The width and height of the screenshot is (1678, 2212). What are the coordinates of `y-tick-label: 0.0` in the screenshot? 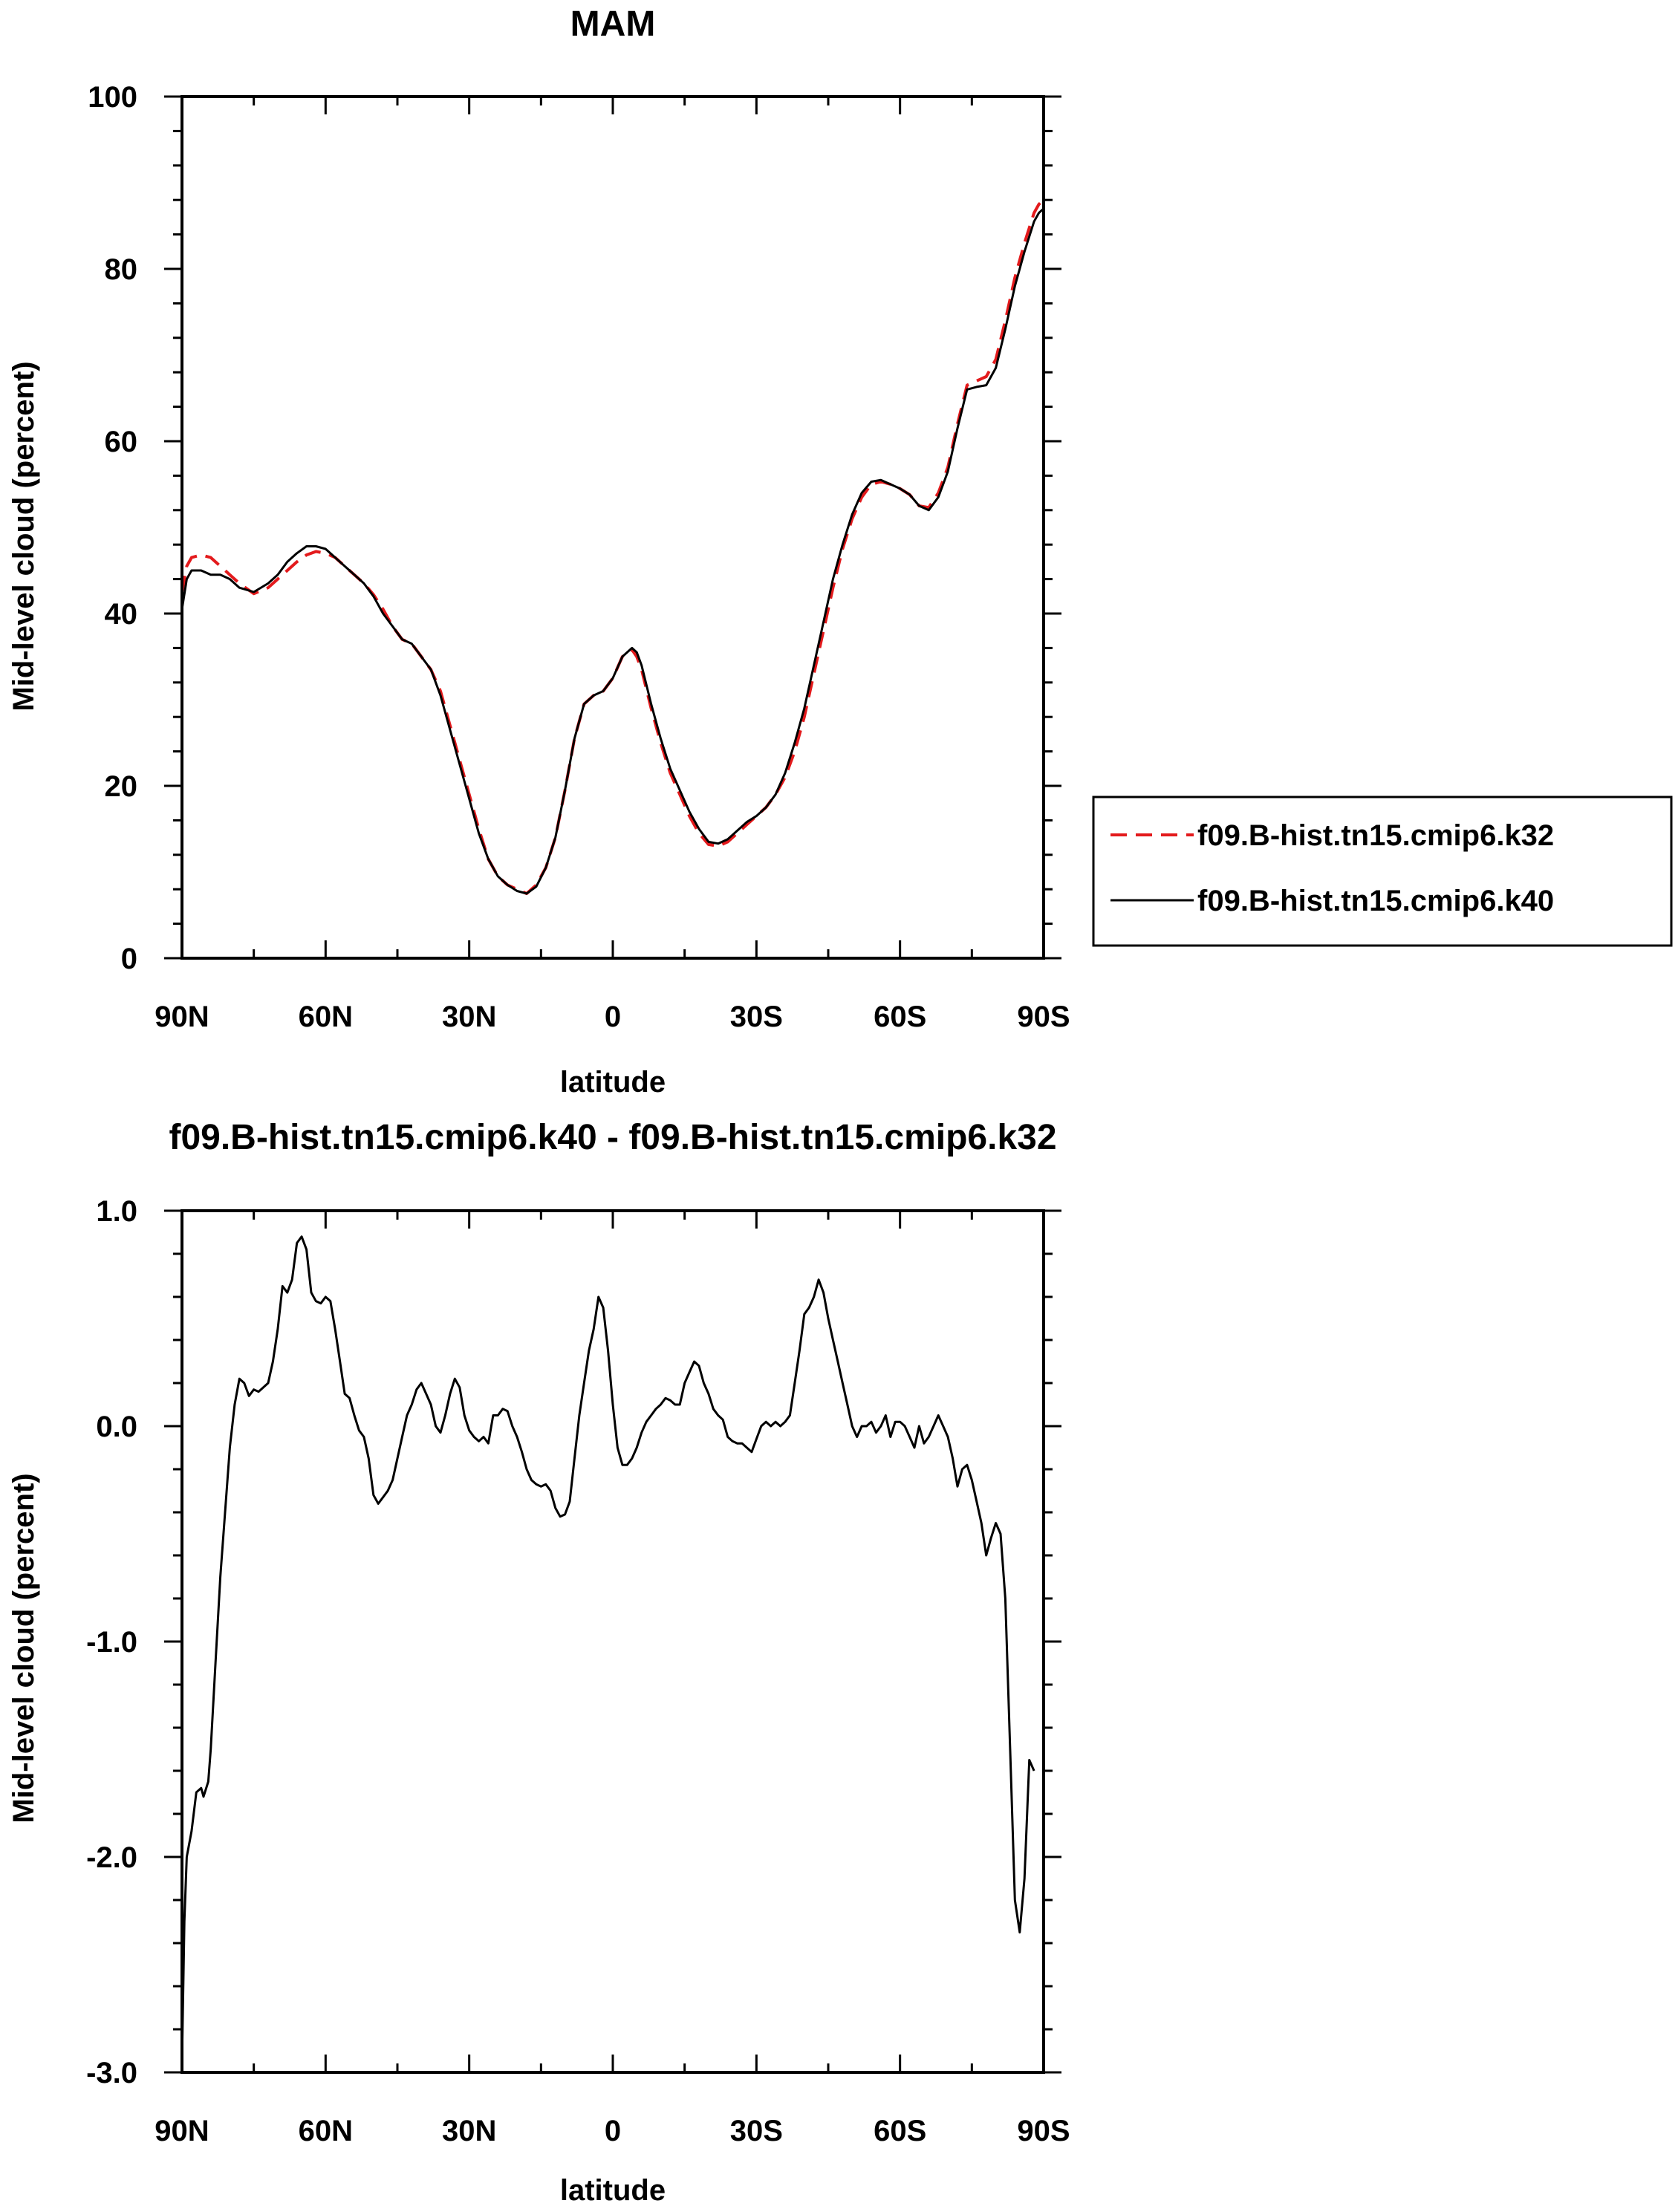 It's located at (116, 1427).